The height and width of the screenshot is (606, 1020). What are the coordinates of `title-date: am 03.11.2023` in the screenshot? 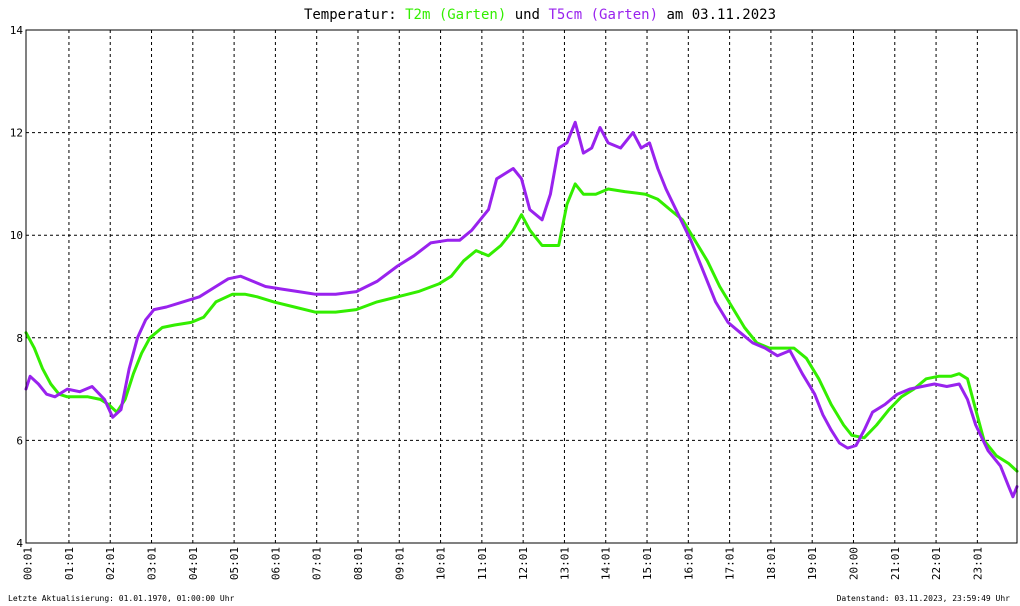 It's located at (721, 15).